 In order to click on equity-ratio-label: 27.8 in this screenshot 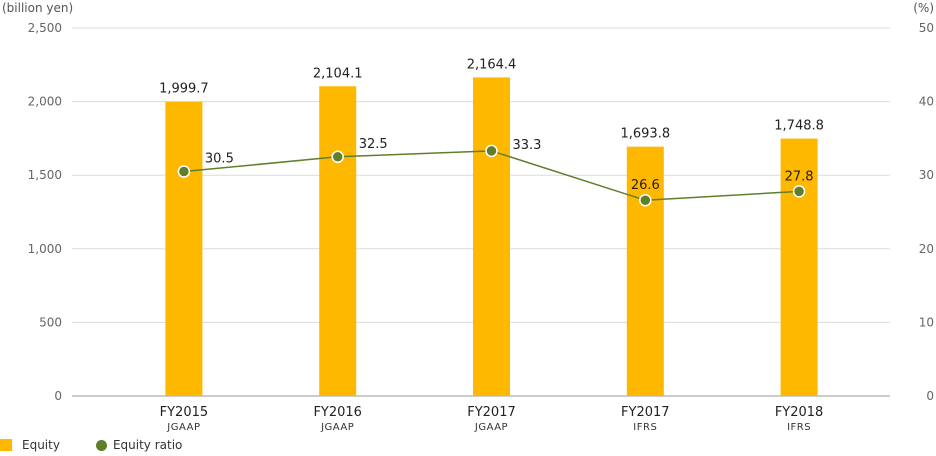, I will do `click(799, 176)`.